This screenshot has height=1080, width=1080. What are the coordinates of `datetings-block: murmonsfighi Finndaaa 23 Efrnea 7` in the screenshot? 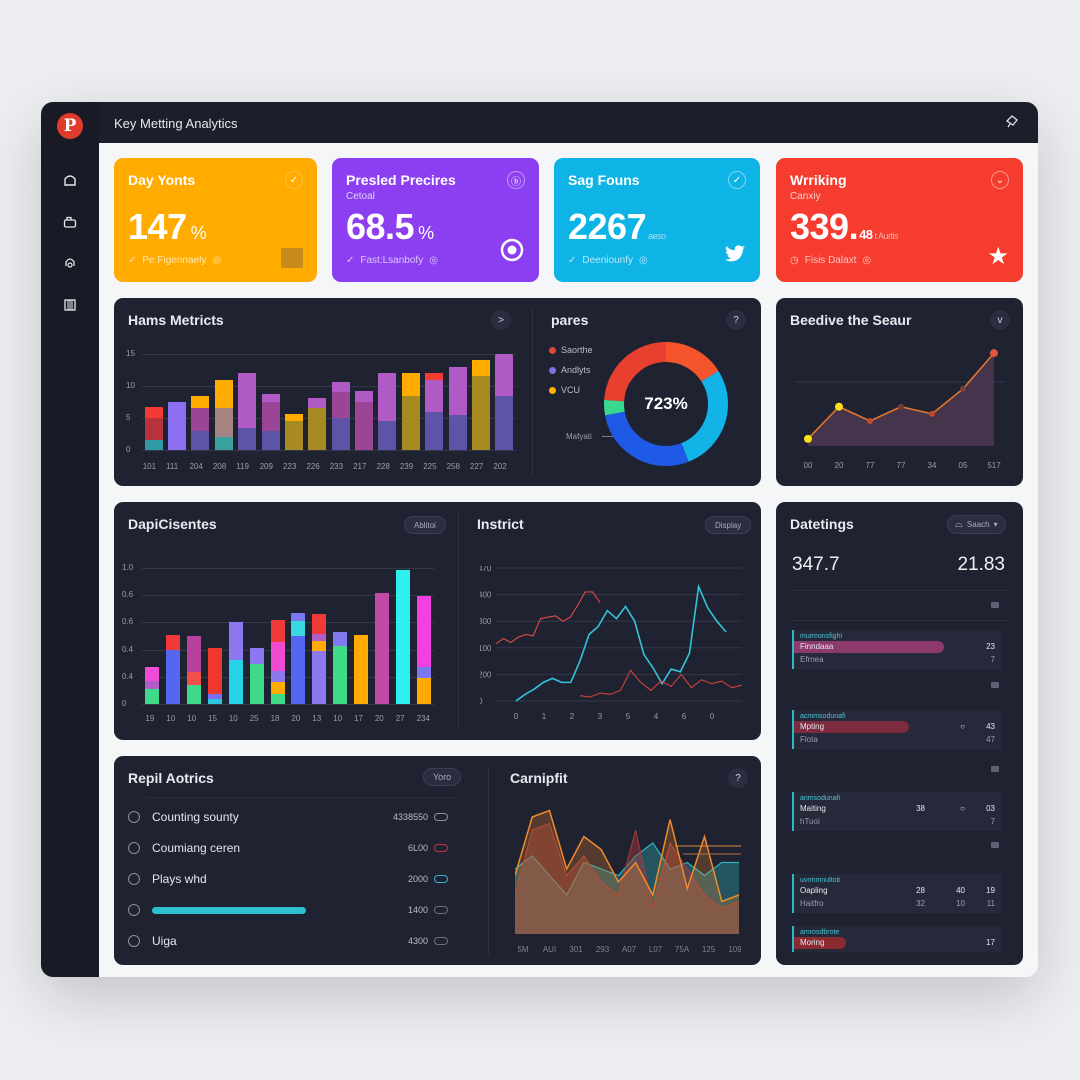 It's located at (896, 649).